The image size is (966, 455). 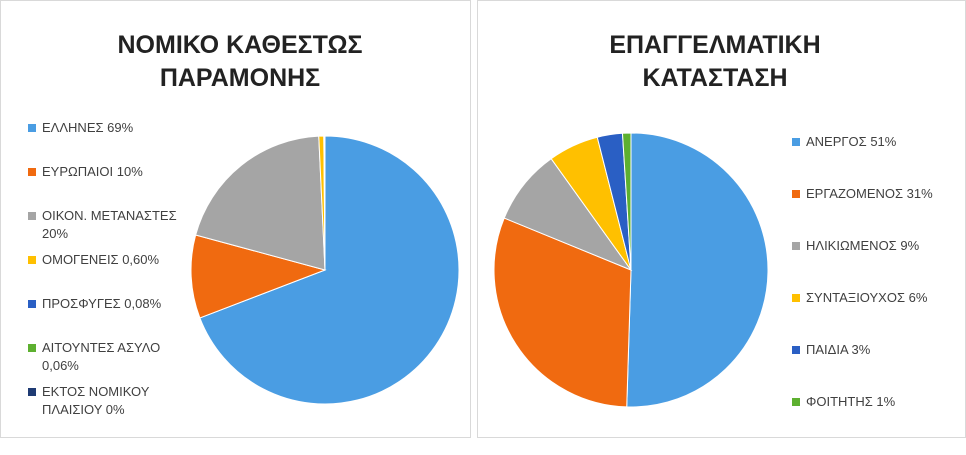 What do you see at coordinates (838, 349) in the screenshot?
I see `legend-label: ΠΑΙΔΙΑ 3%` at bounding box center [838, 349].